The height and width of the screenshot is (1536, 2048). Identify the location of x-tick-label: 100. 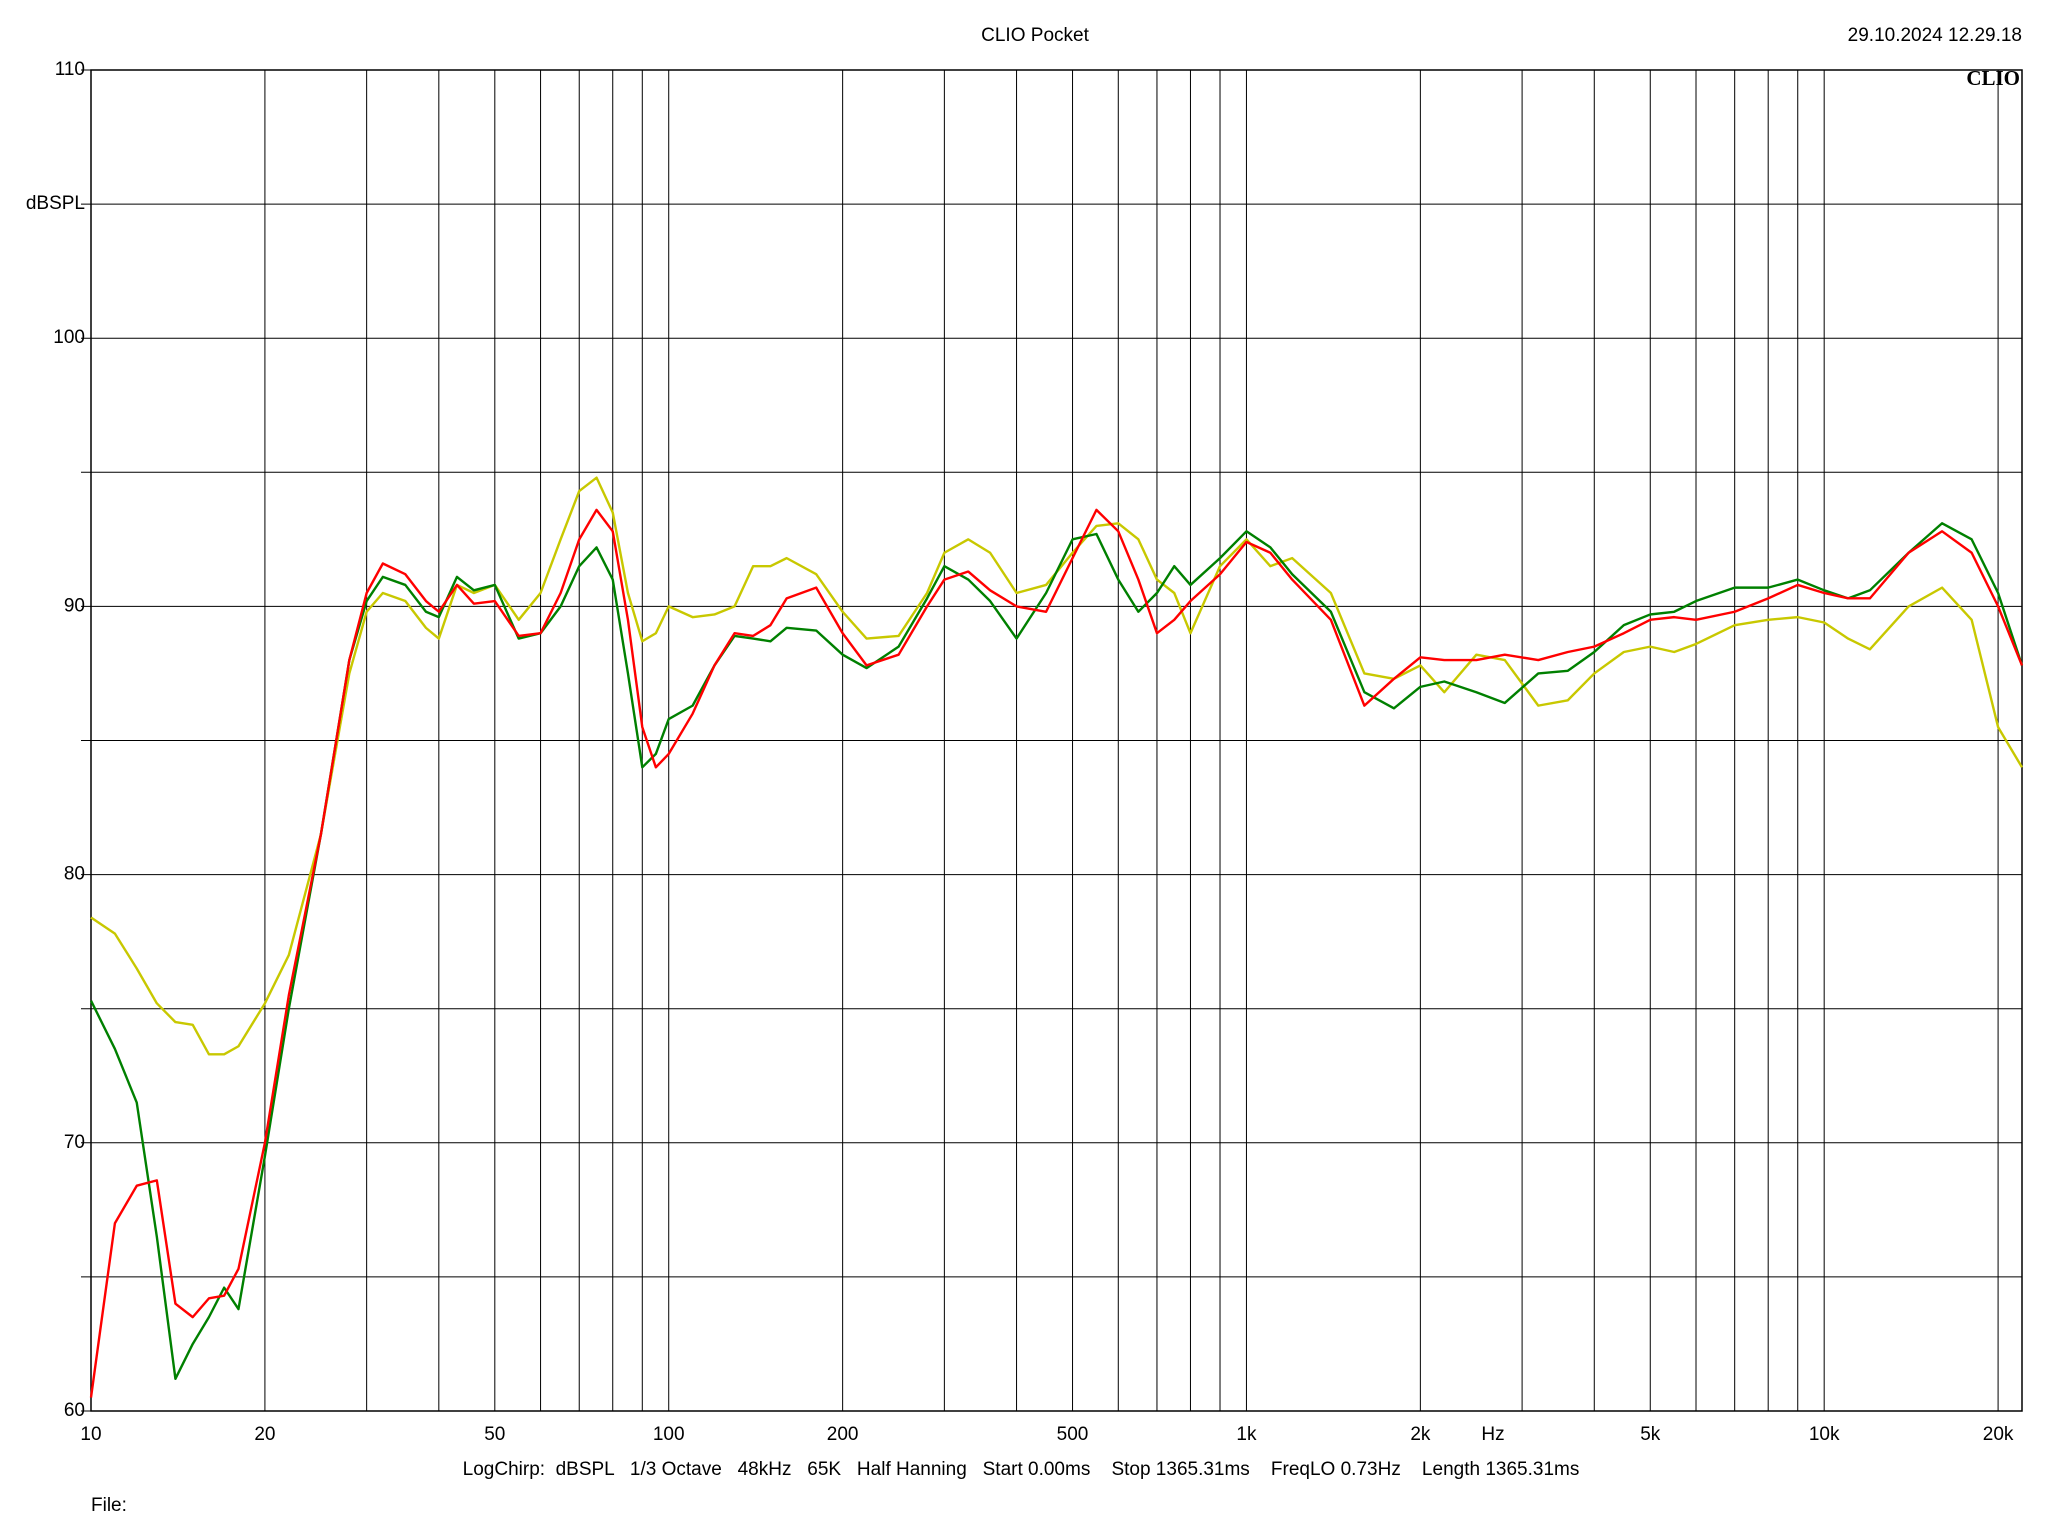
(669, 1434).